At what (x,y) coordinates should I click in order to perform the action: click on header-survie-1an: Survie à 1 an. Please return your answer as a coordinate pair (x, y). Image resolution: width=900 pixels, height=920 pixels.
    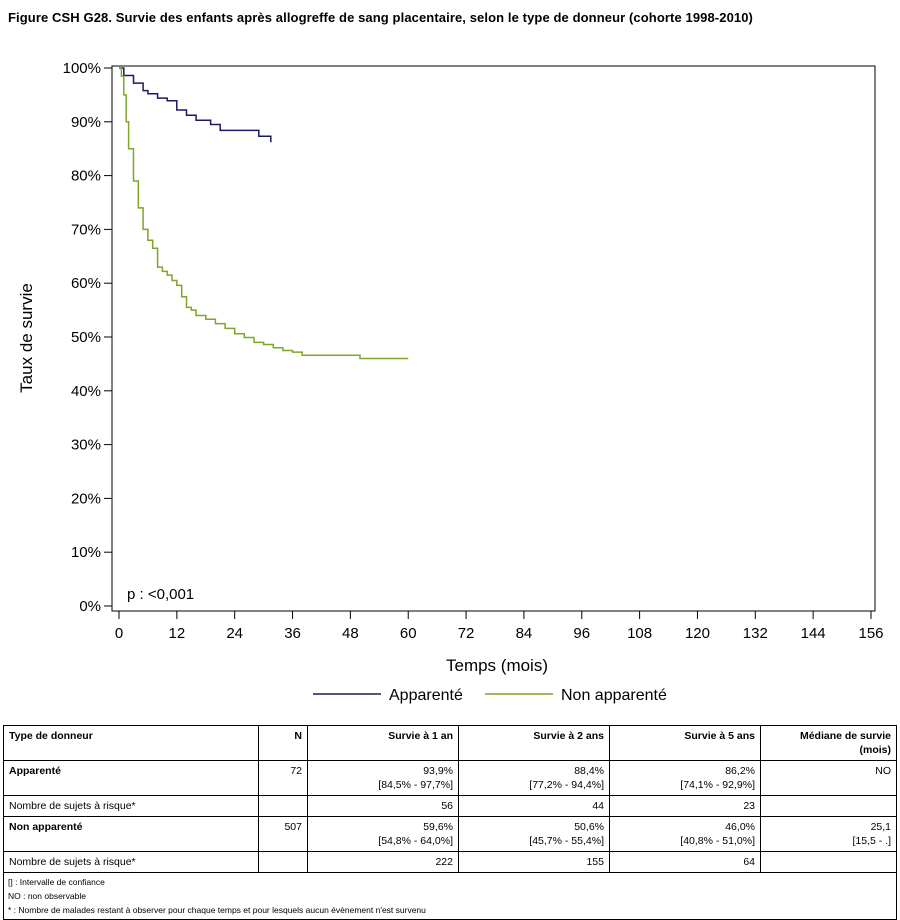
    Looking at the image, I should click on (383, 743).